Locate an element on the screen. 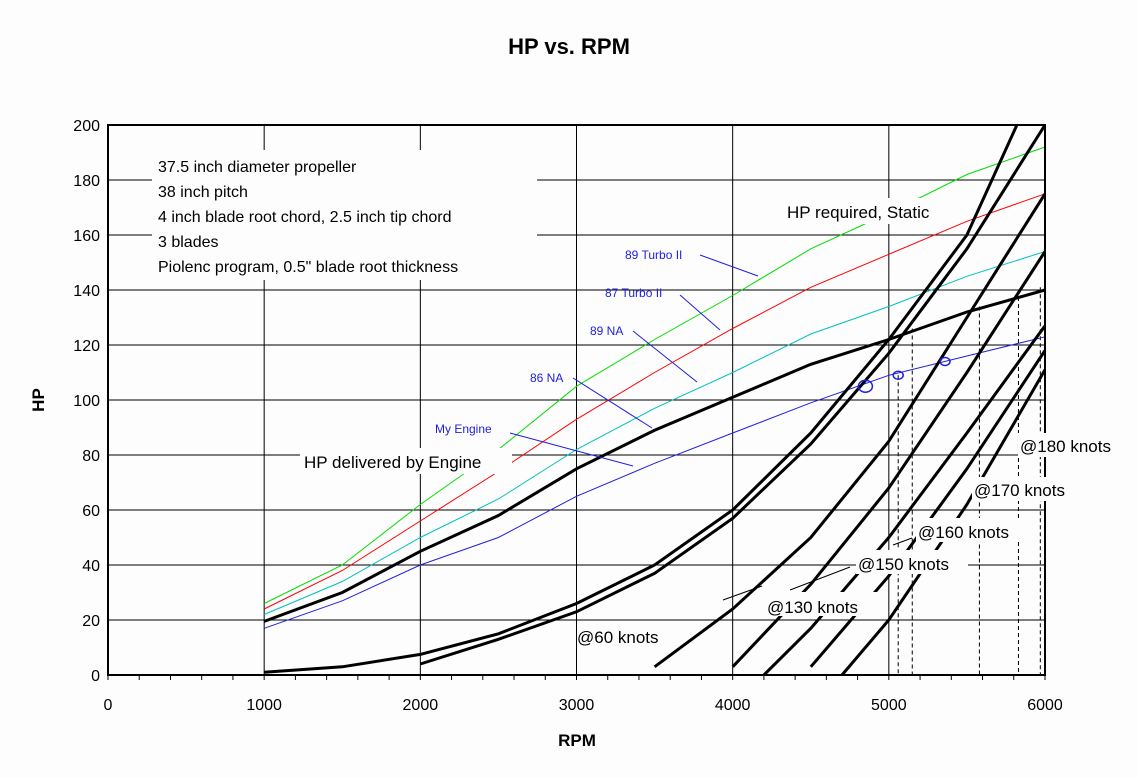 The width and height of the screenshot is (1138, 778). y-axis-label: HP is located at coordinates (38, 400).